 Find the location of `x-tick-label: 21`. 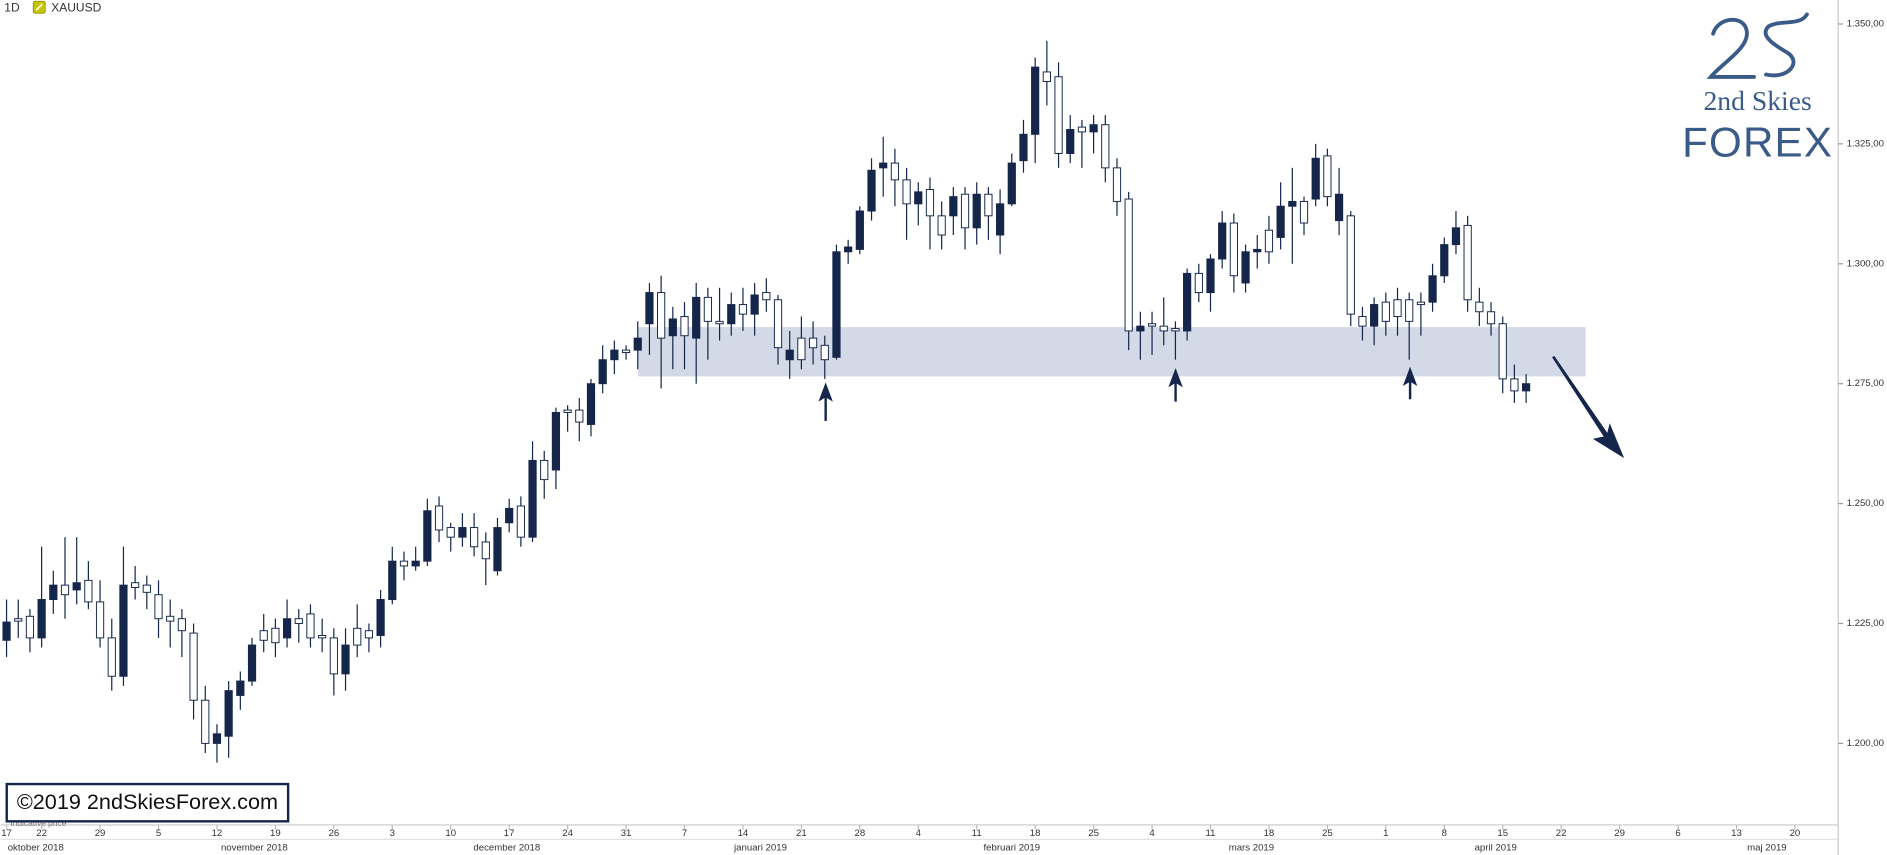

x-tick-label: 21 is located at coordinates (801, 833).